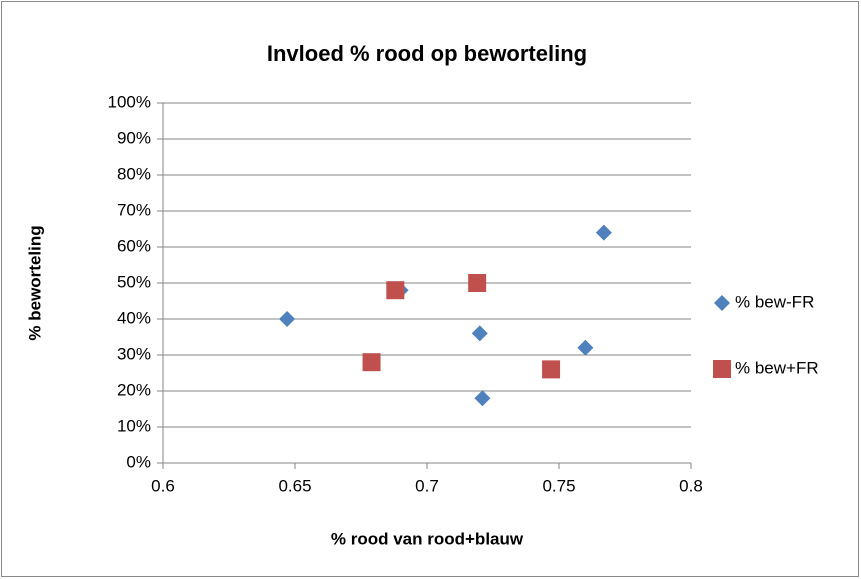 This screenshot has height=579, width=861. I want to click on y-tick-label: 60%, so click(134, 245).